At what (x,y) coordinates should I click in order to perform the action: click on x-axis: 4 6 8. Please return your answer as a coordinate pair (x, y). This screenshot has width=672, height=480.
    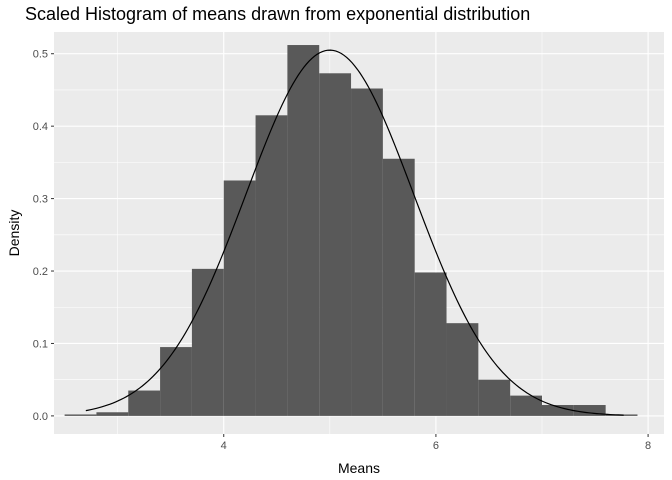
    Looking at the image, I should click on (436, 443).